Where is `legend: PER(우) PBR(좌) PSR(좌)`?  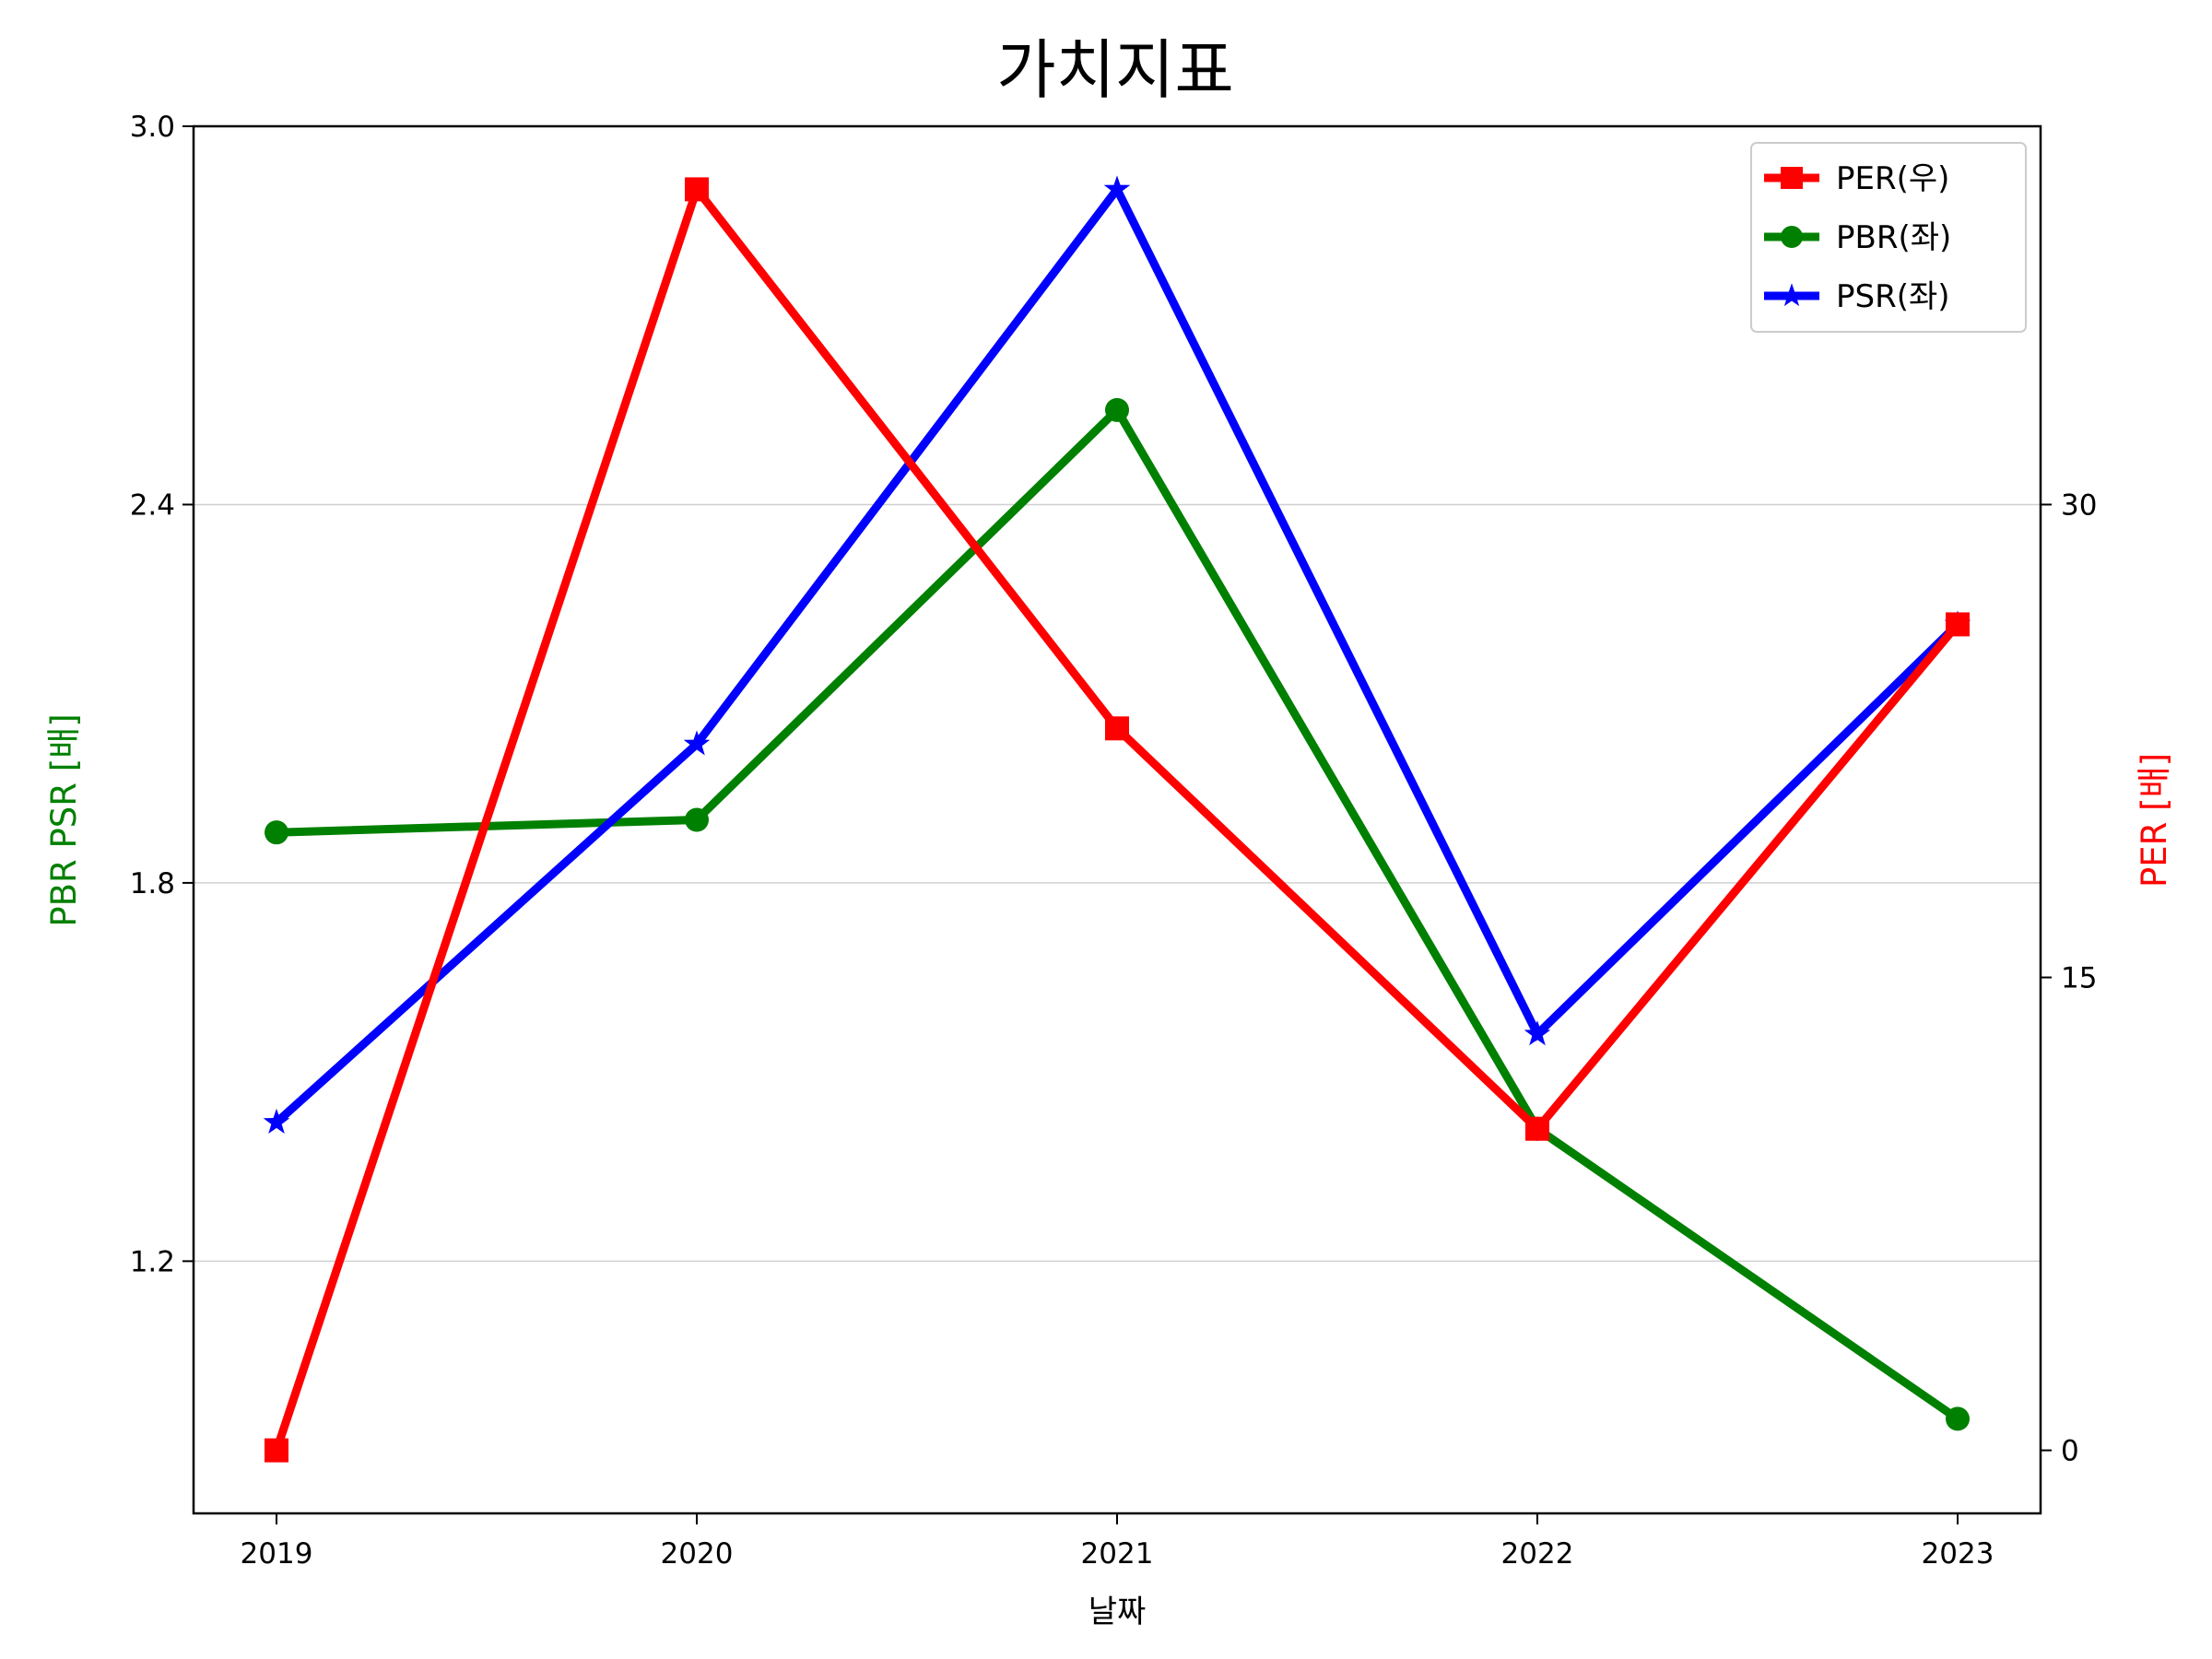 legend: PER(우) PBR(좌) PSR(좌) is located at coordinates (1888, 237).